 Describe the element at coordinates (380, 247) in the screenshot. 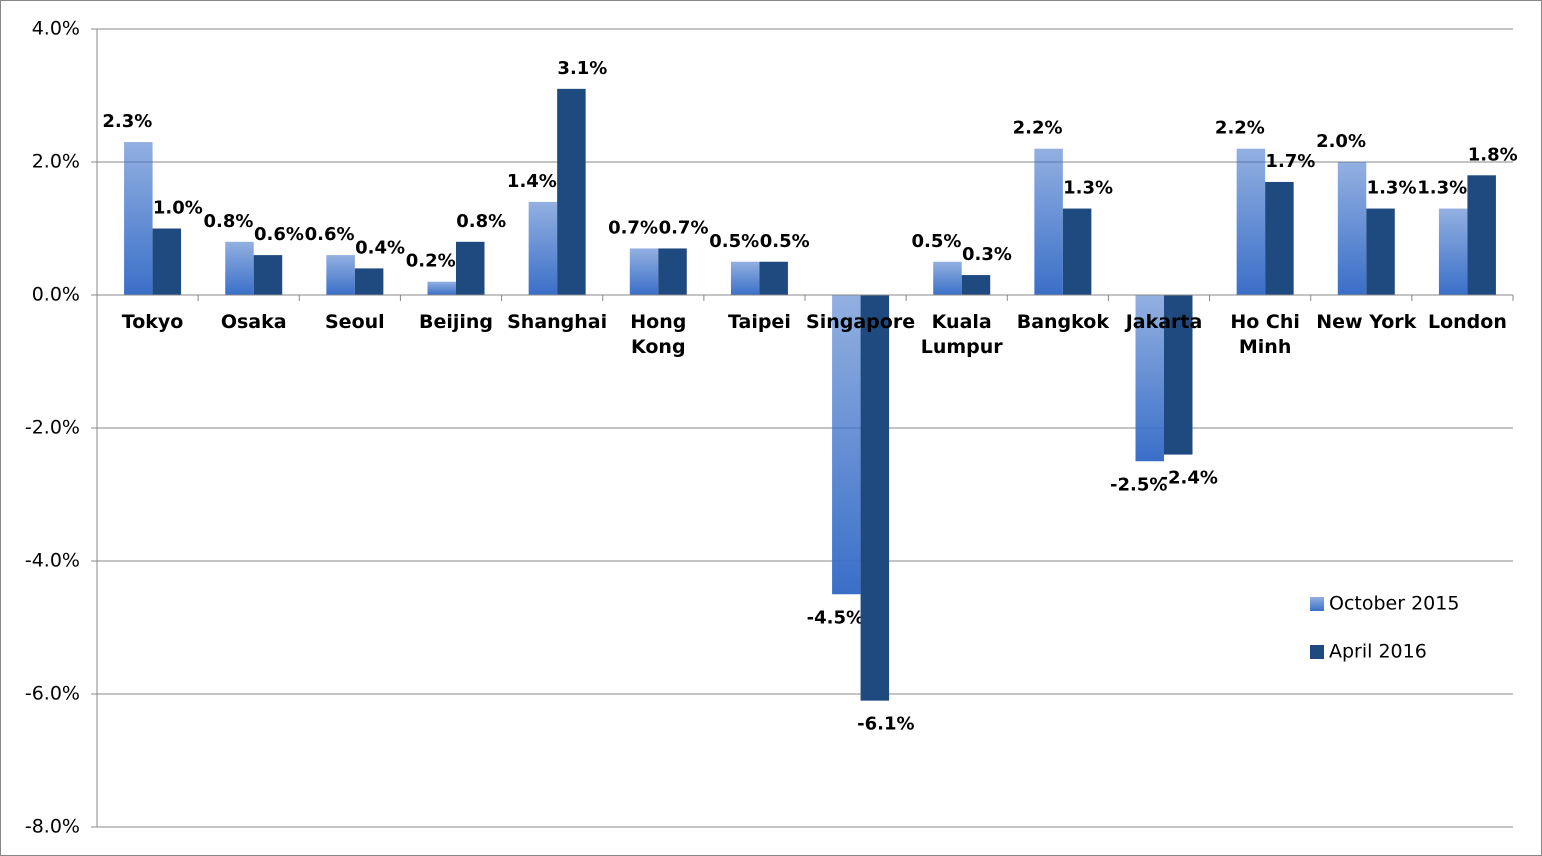

I see `data-label: 0.4%` at that location.